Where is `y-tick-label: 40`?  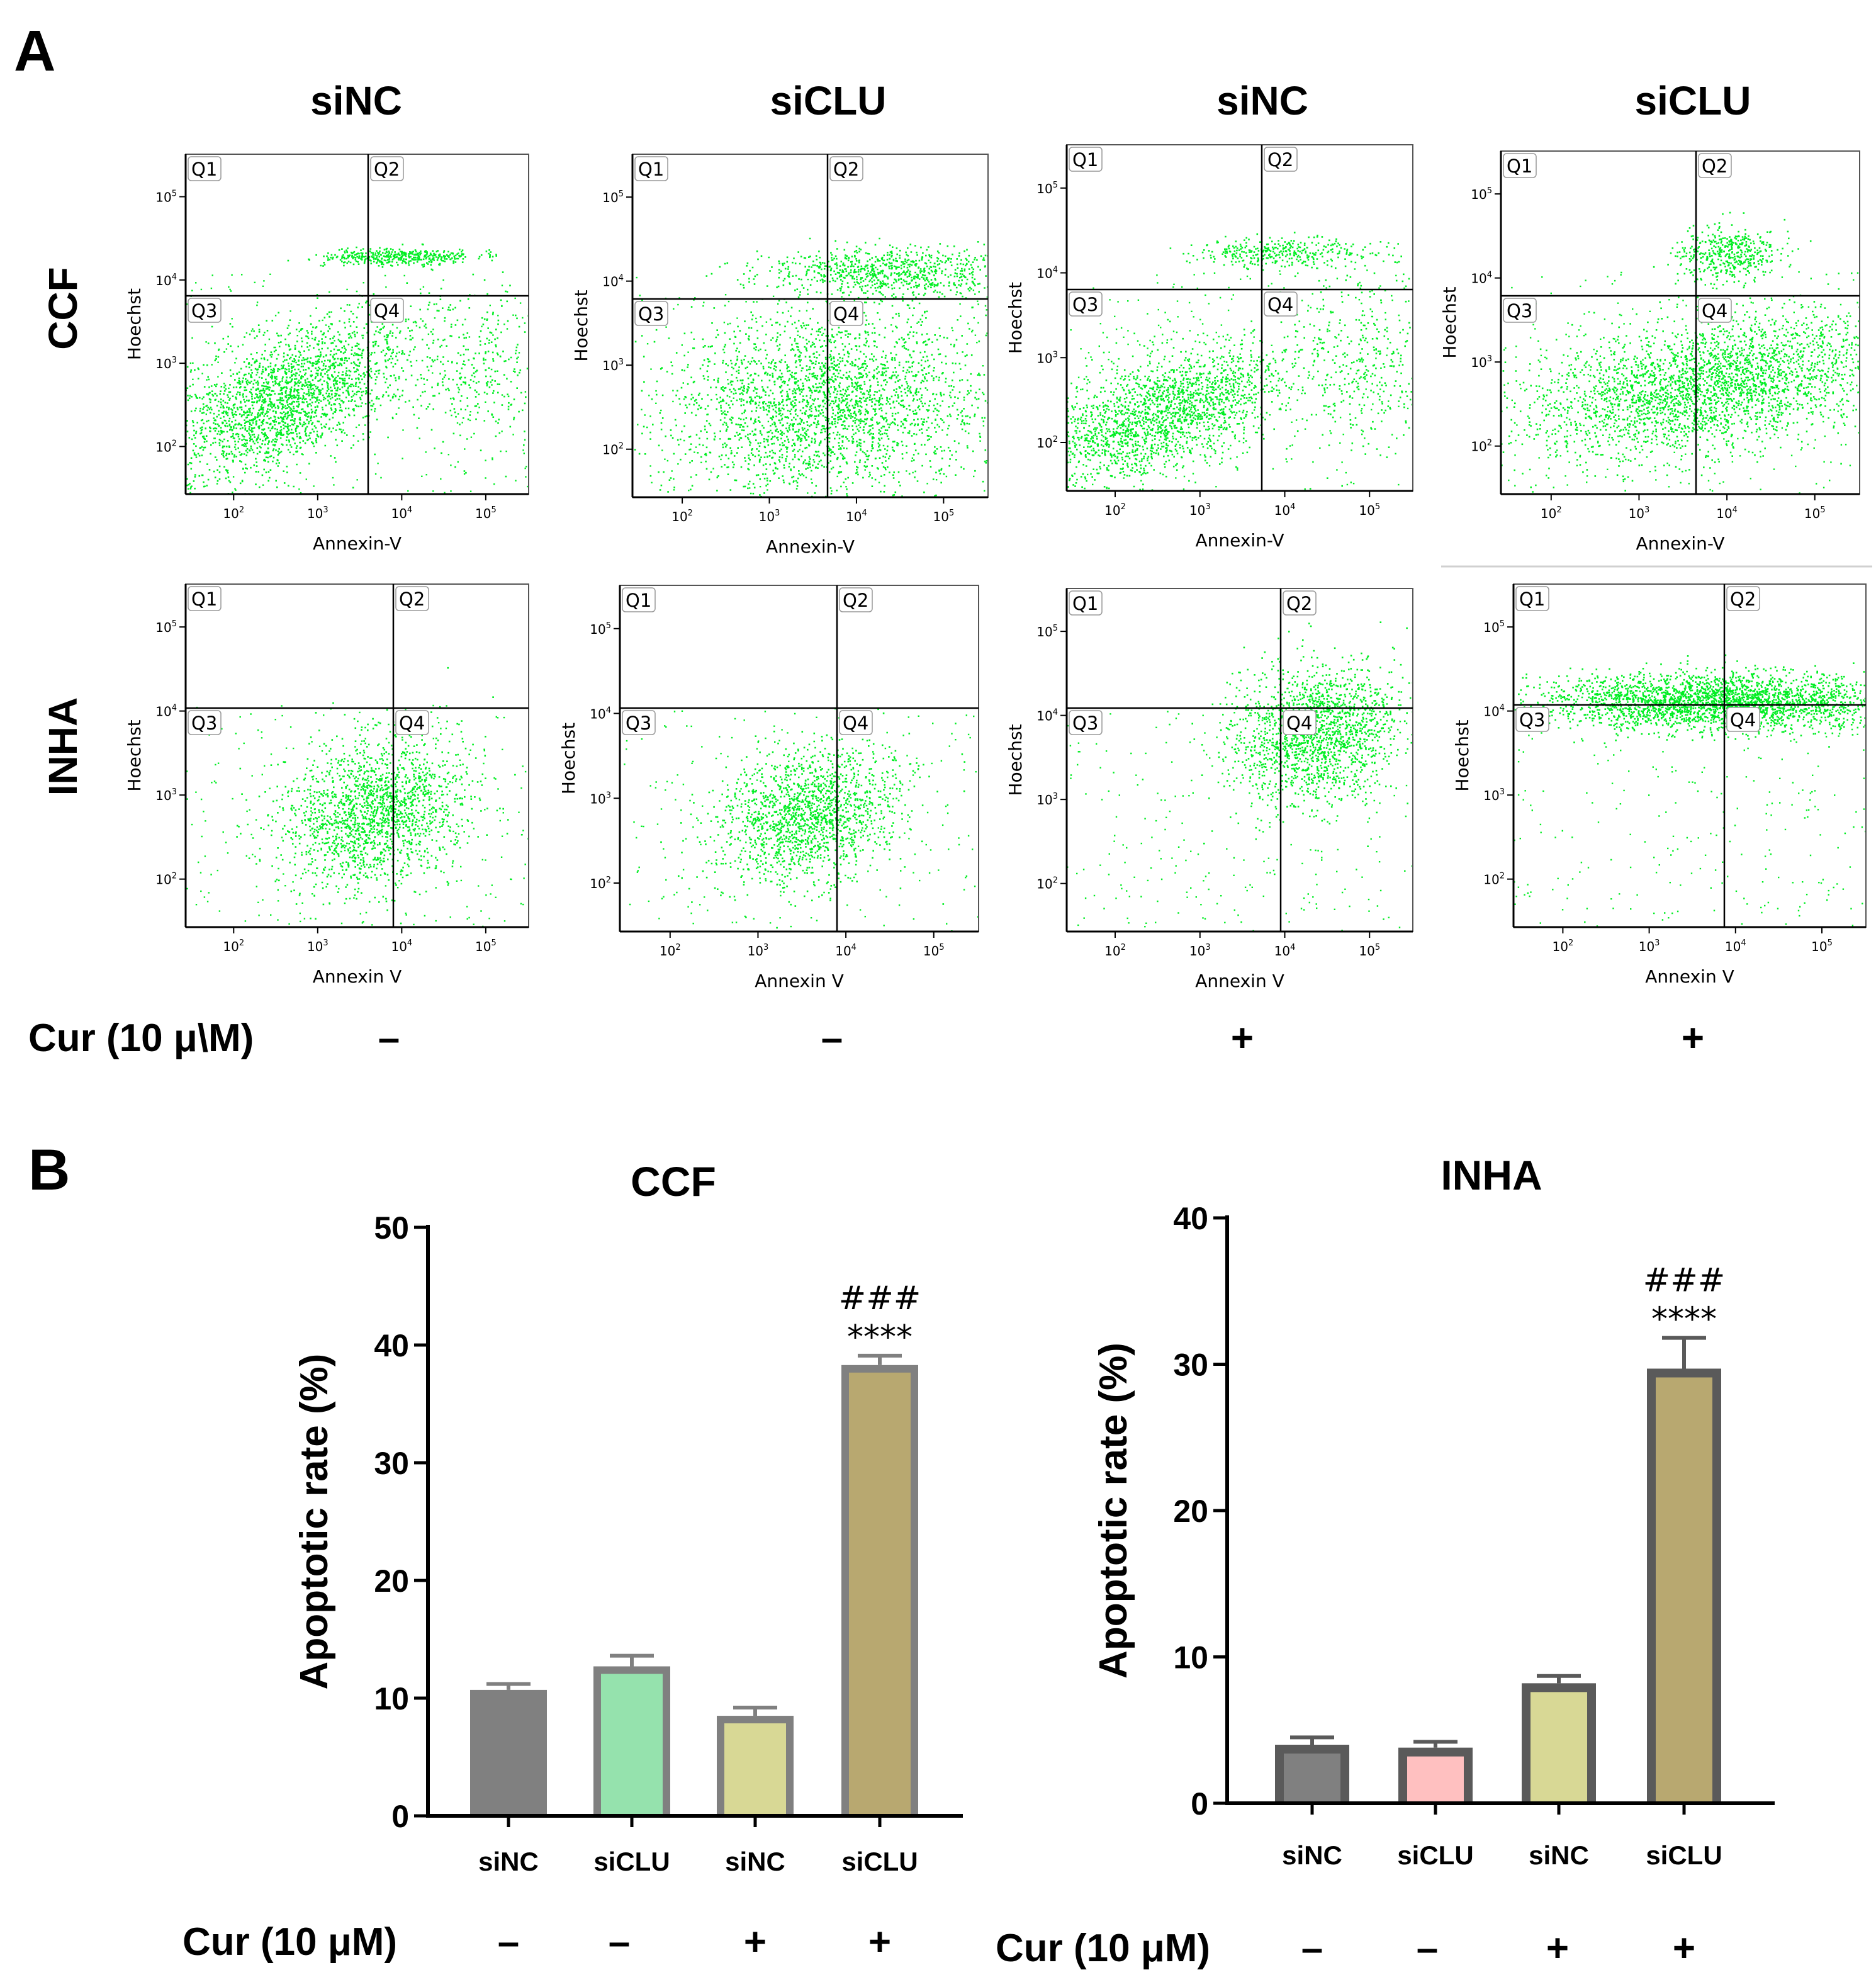
y-tick-label: 40 is located at coordinates (1190, 1218).